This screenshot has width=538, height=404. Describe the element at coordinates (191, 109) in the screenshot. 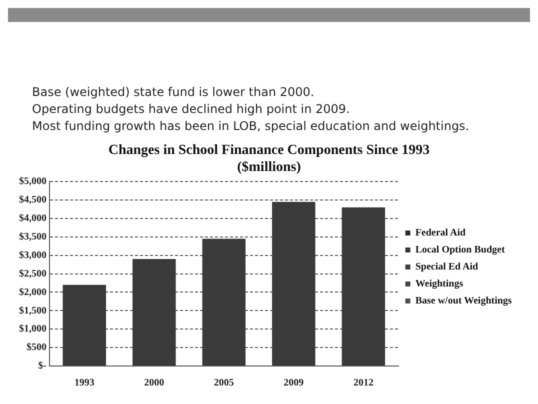

I see `text: Operating budgets have declined high point in 2009.` at that location.